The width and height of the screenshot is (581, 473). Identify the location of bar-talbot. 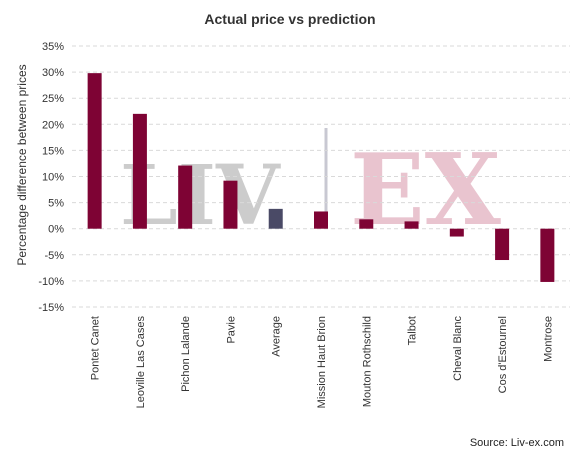
(411, 225).